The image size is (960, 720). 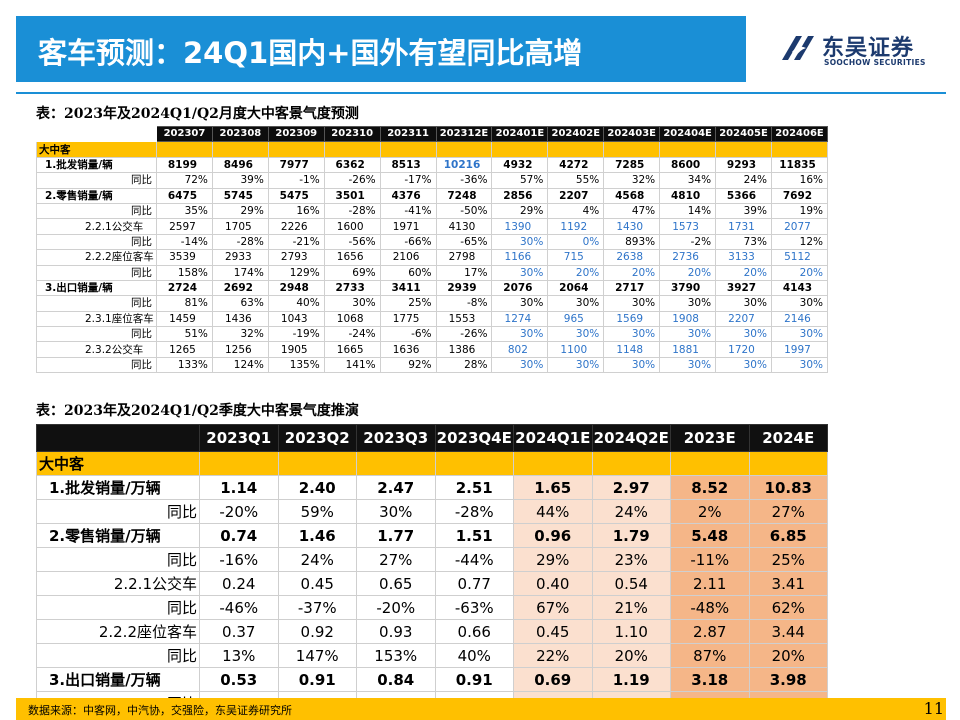 I want to click on column-header: 202311, so click(x=408, y=134).